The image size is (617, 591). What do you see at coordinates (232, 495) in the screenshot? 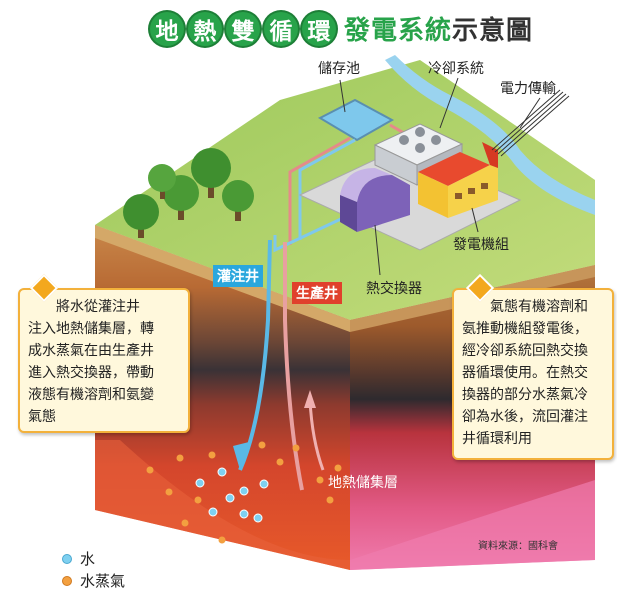
I see `water-dots` at bounding box center [232, 495].